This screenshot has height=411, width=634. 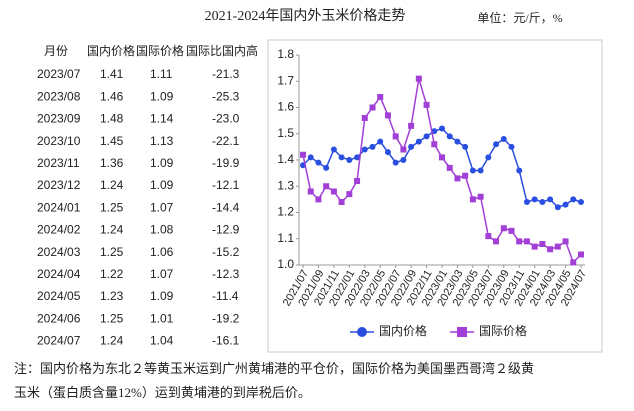 What do you see at coordinates (59, 274) in the screenshot?
I see `table-cell: 2024/04` at bounding box center [59, 274].